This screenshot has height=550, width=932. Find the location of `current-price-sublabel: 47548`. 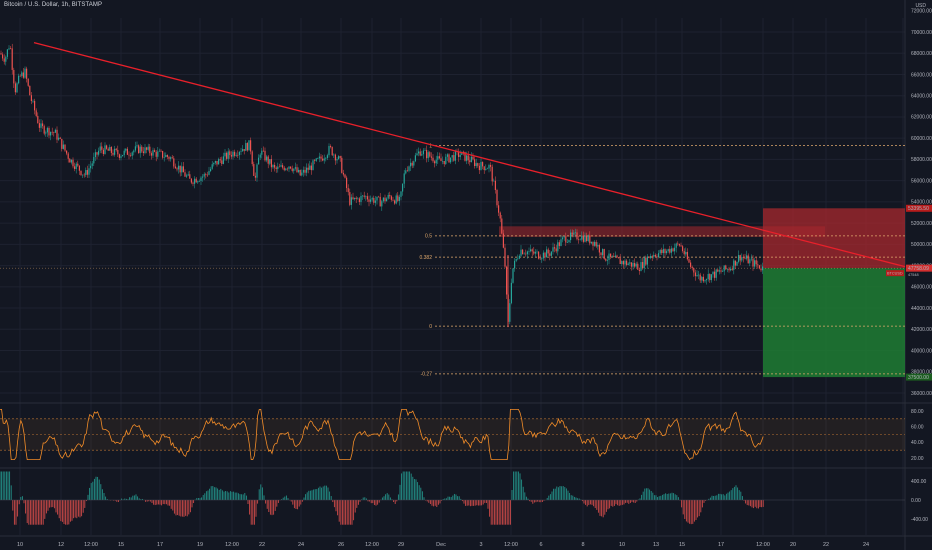

current-price-sublabel: 47548 is located at coordinates (913, 275).